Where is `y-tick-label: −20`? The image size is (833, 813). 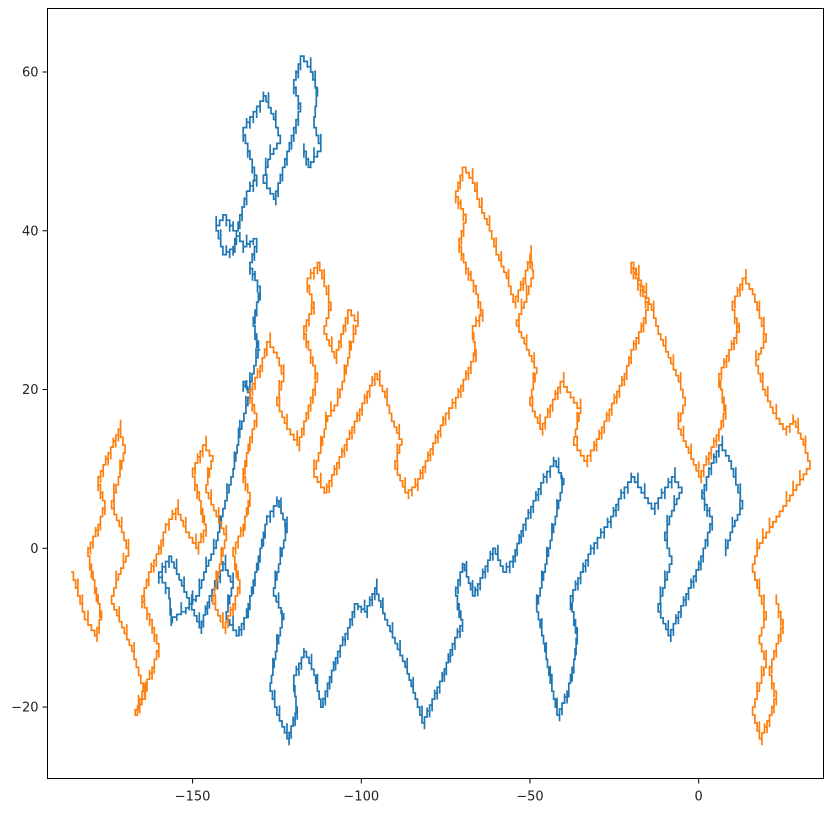
y-tick-label: −20 is located at coordinates (24, 708).